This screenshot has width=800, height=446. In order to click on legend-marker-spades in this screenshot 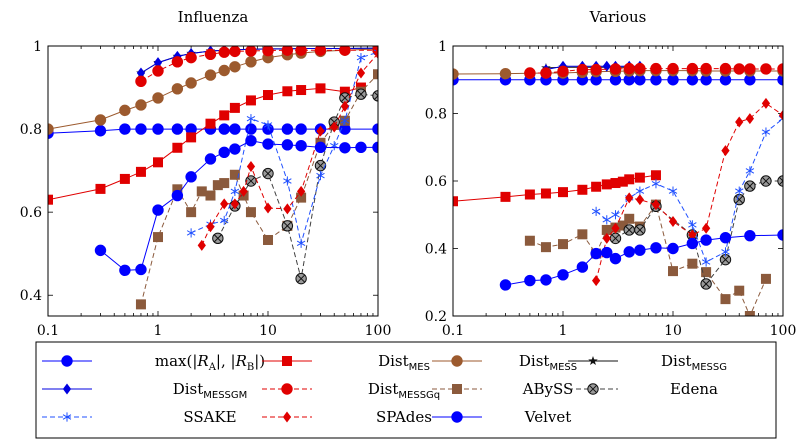, I will do `click(287, 417)`.